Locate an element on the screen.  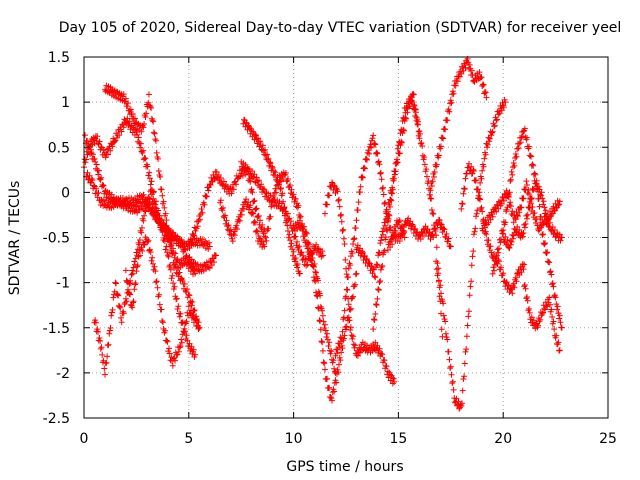
y-tick-label: -1 is located at coordinates (63, 284).